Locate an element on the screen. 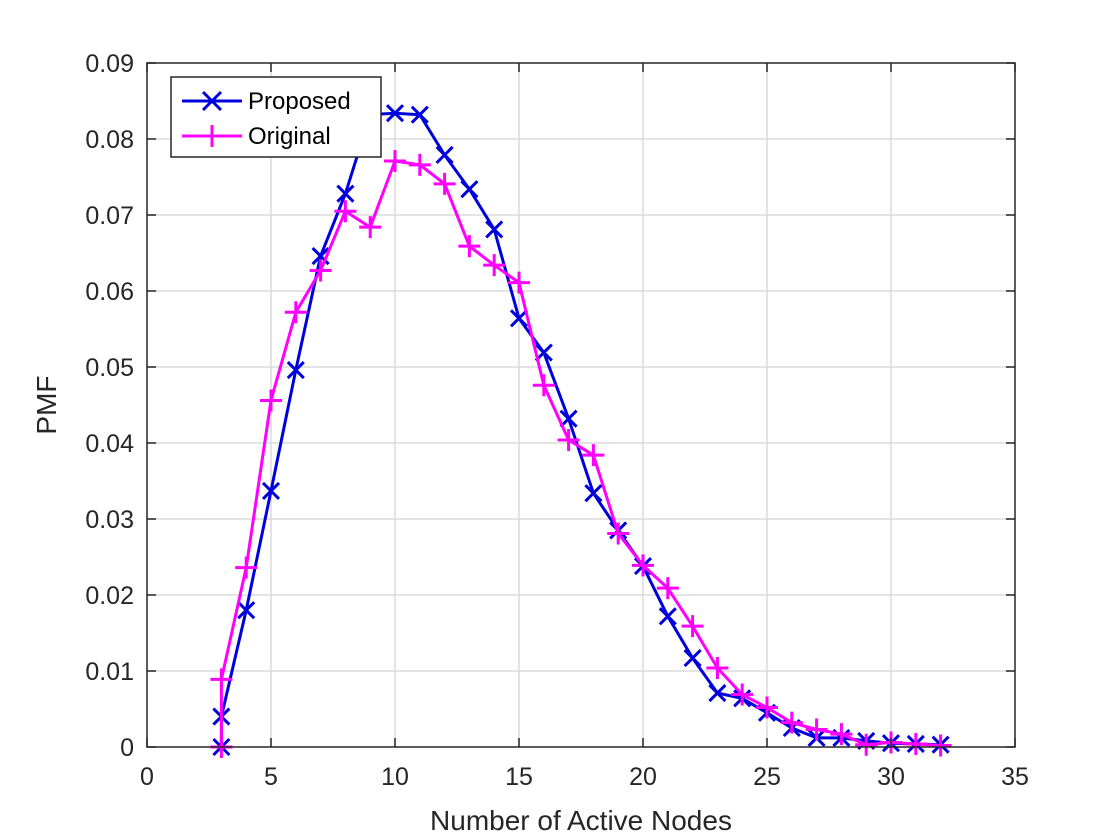  y-axis-title: PMF is located at coordinates (46, 404).